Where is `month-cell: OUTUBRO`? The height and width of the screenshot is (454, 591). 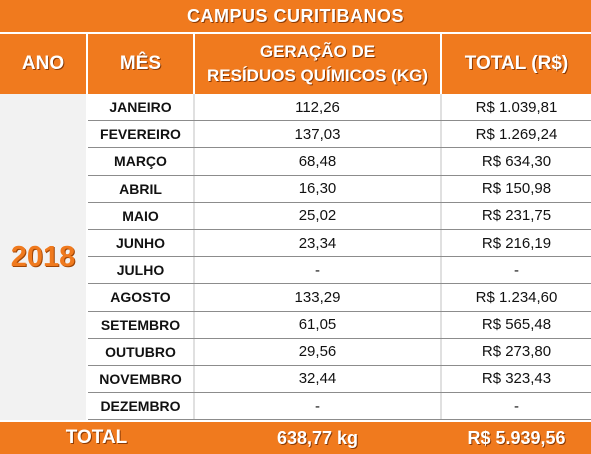 month-cell: OUTUBRO is located at coordinates (141, 352).